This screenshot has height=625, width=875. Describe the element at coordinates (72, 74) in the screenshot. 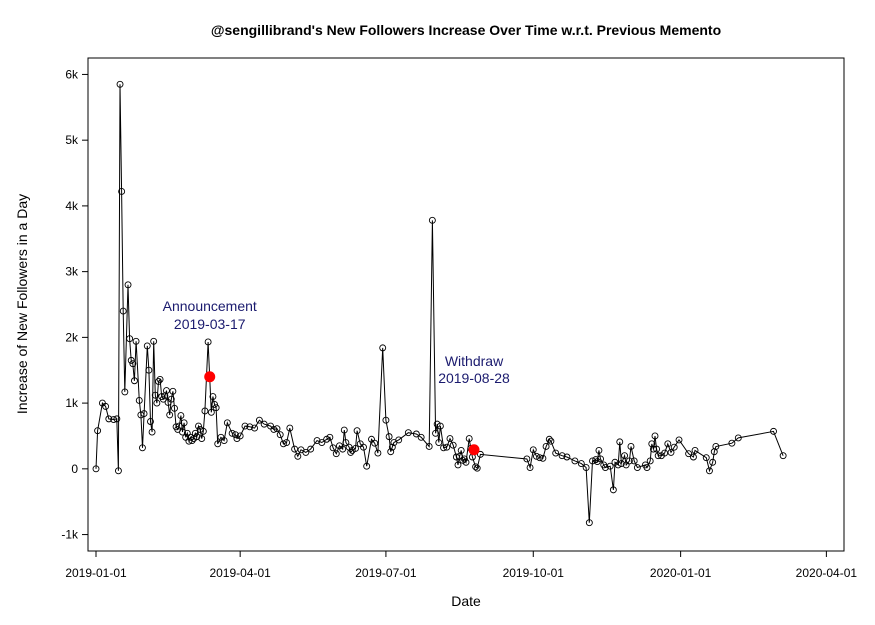

I see `y-tick-label: 6k` at that location.